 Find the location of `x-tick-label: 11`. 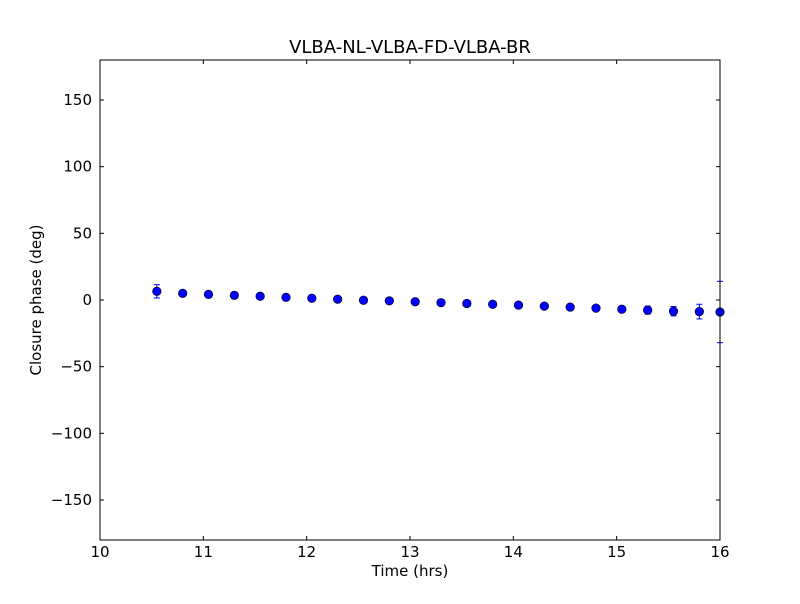

x-tick-label: 11 is located at coordinates (203, 552).